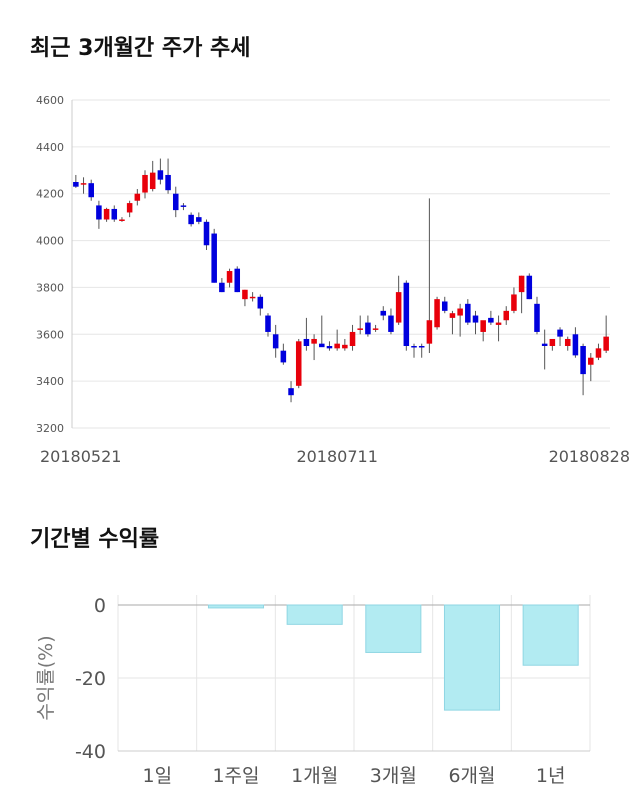  I want to click on y-tick-label: -20, so click(90, 679).